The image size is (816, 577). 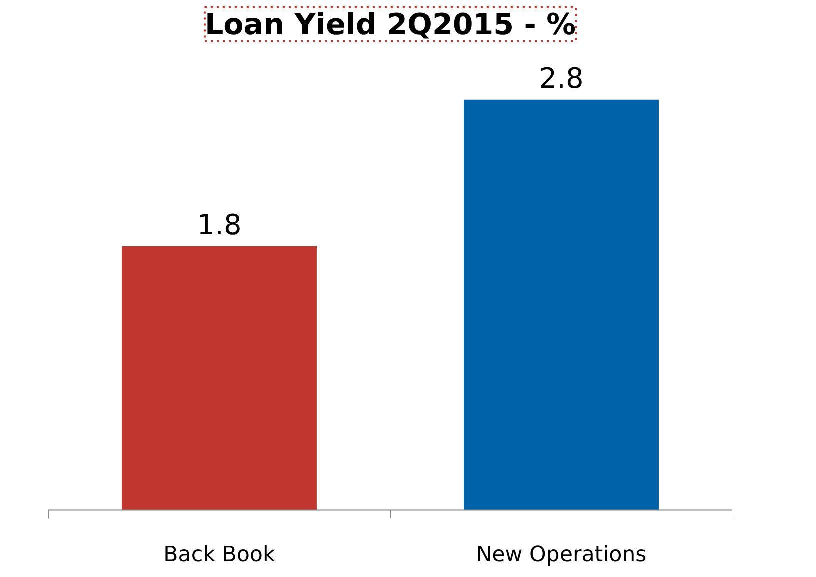 What do you see at coordinates (220, 555) in the screenshot?
I see `x-tick-label: Back Book` at bounding box center [220, 555].